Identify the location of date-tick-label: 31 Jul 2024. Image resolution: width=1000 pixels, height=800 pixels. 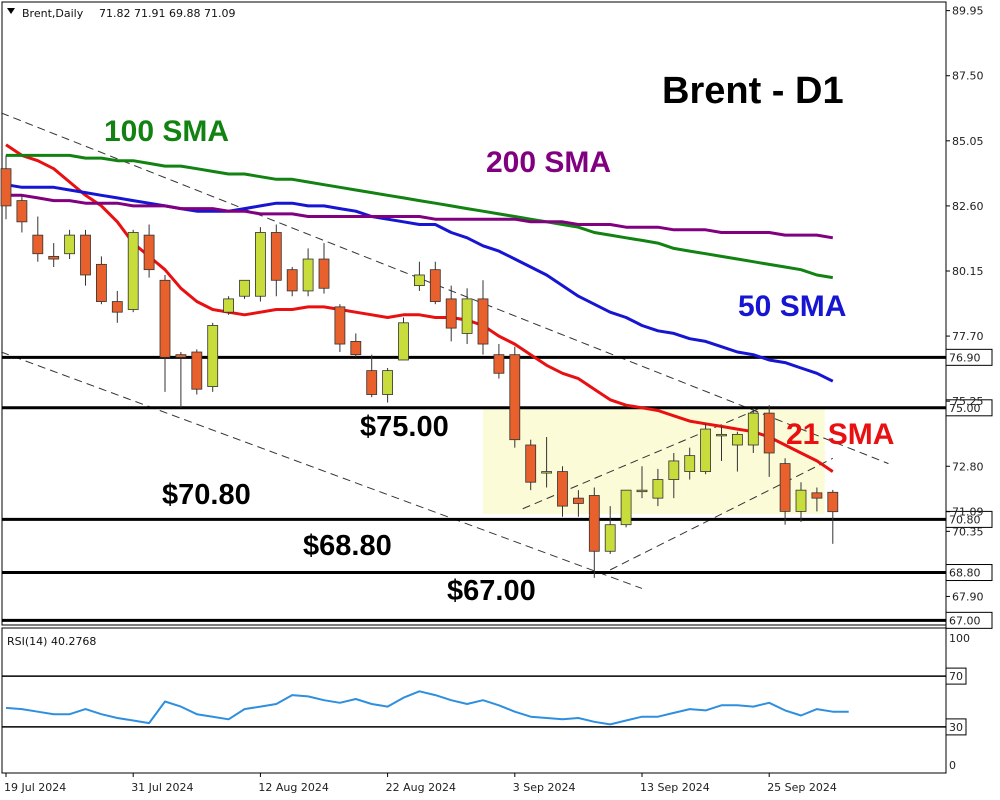
(162, 787).